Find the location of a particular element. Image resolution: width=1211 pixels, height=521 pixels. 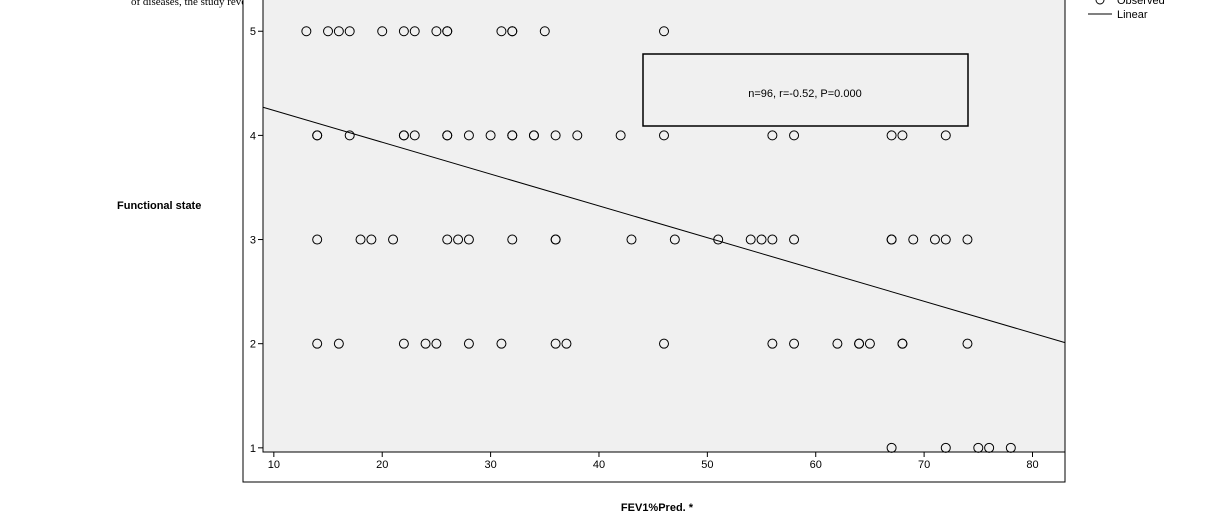

x-tick-label: 80 is located at coordinates (1032, 465).